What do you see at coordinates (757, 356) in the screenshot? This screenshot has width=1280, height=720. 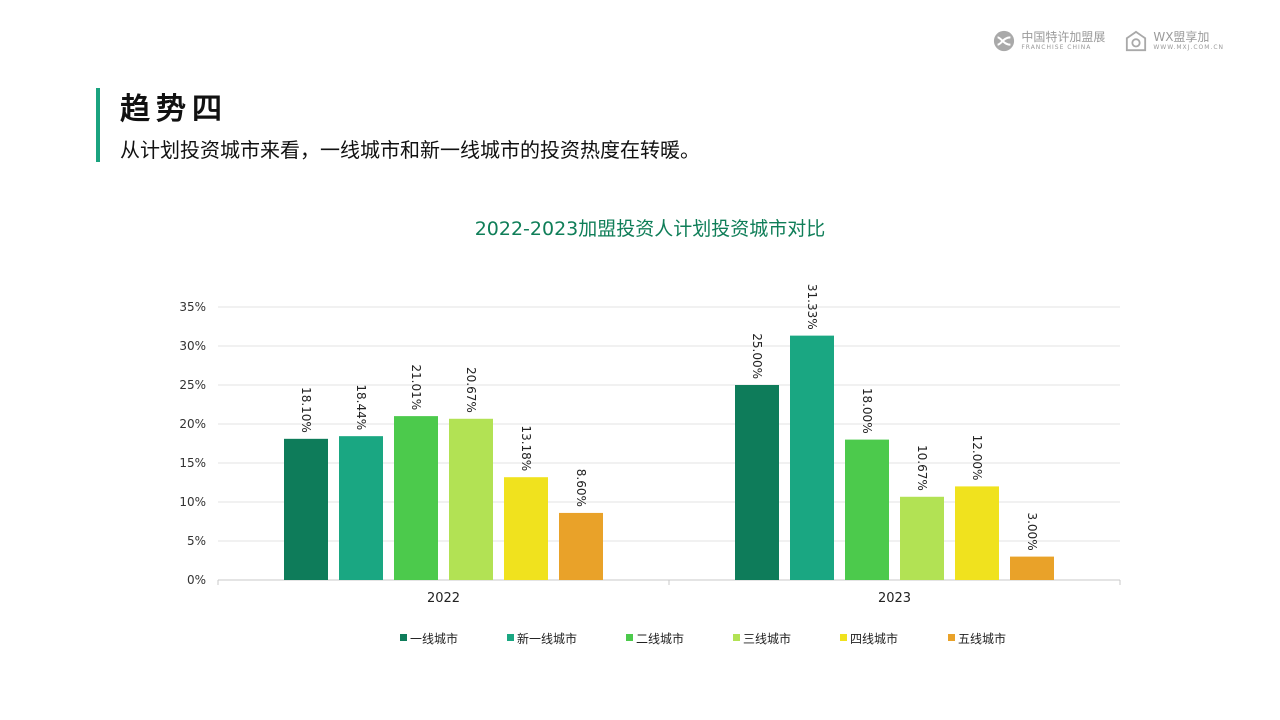 I see `data-label: 25.00%` at bounding box center [757, 356].